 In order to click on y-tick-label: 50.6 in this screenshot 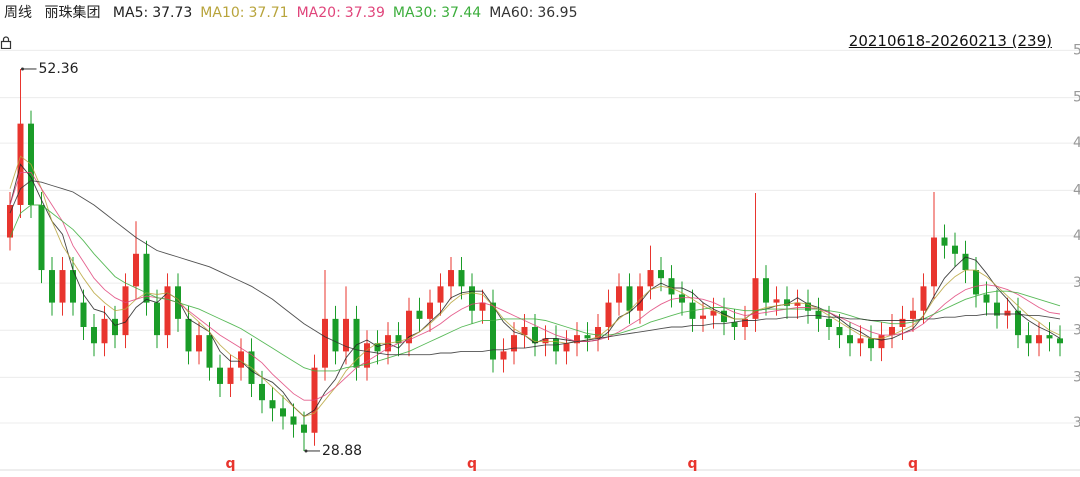, I will do `click(1076, 98)`.